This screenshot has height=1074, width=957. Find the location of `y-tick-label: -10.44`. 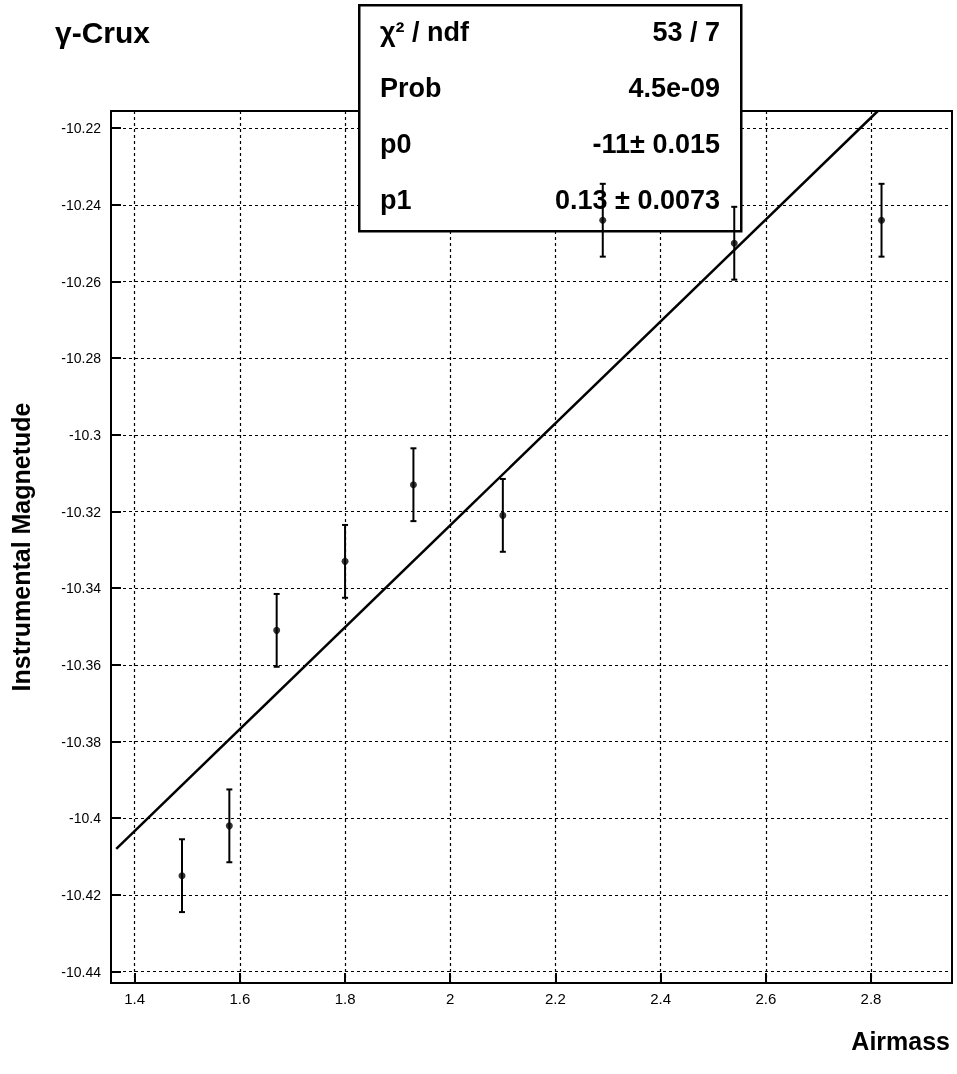

y-tick-label: -10.44 is located at coordinates (81, 971).